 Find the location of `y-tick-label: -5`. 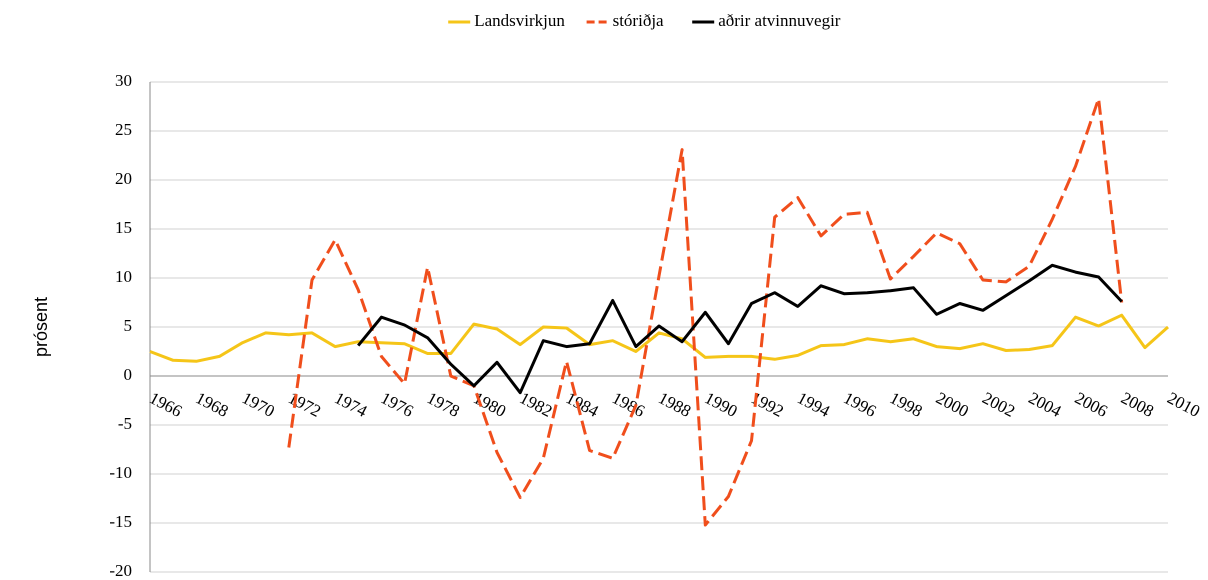

y-tick-label: -5 is located at coordinates (125, 423).